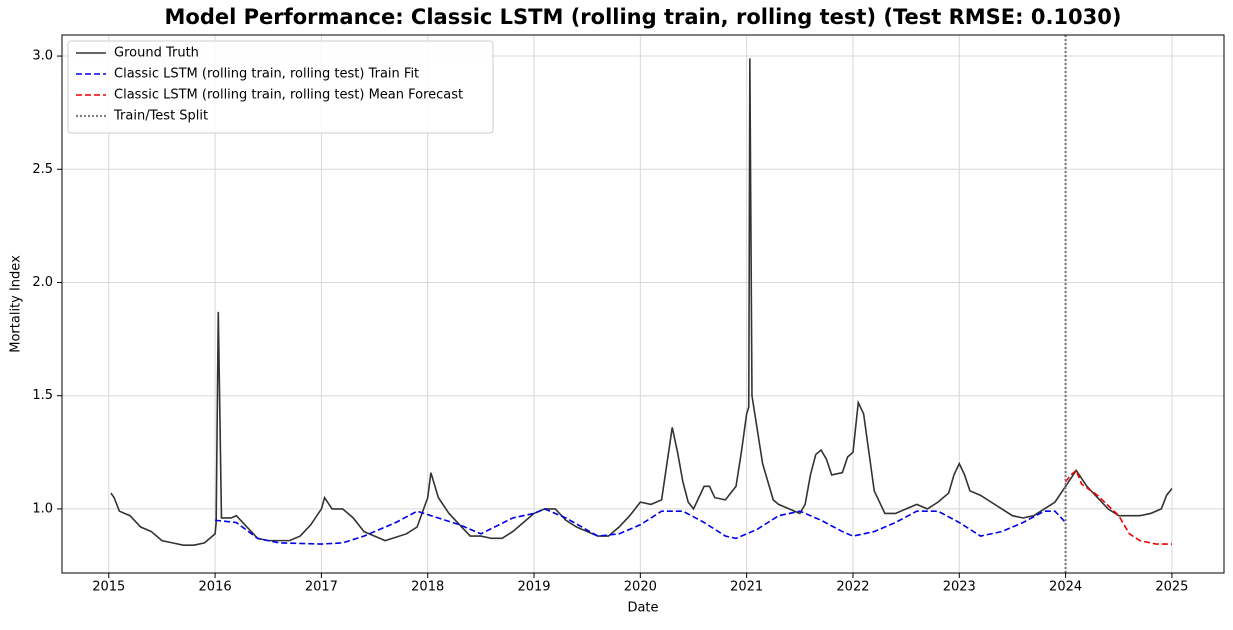  Describe the element at coordinates (746, 587) in the screenshot. I see `x-tick-label: 2021` at that location.